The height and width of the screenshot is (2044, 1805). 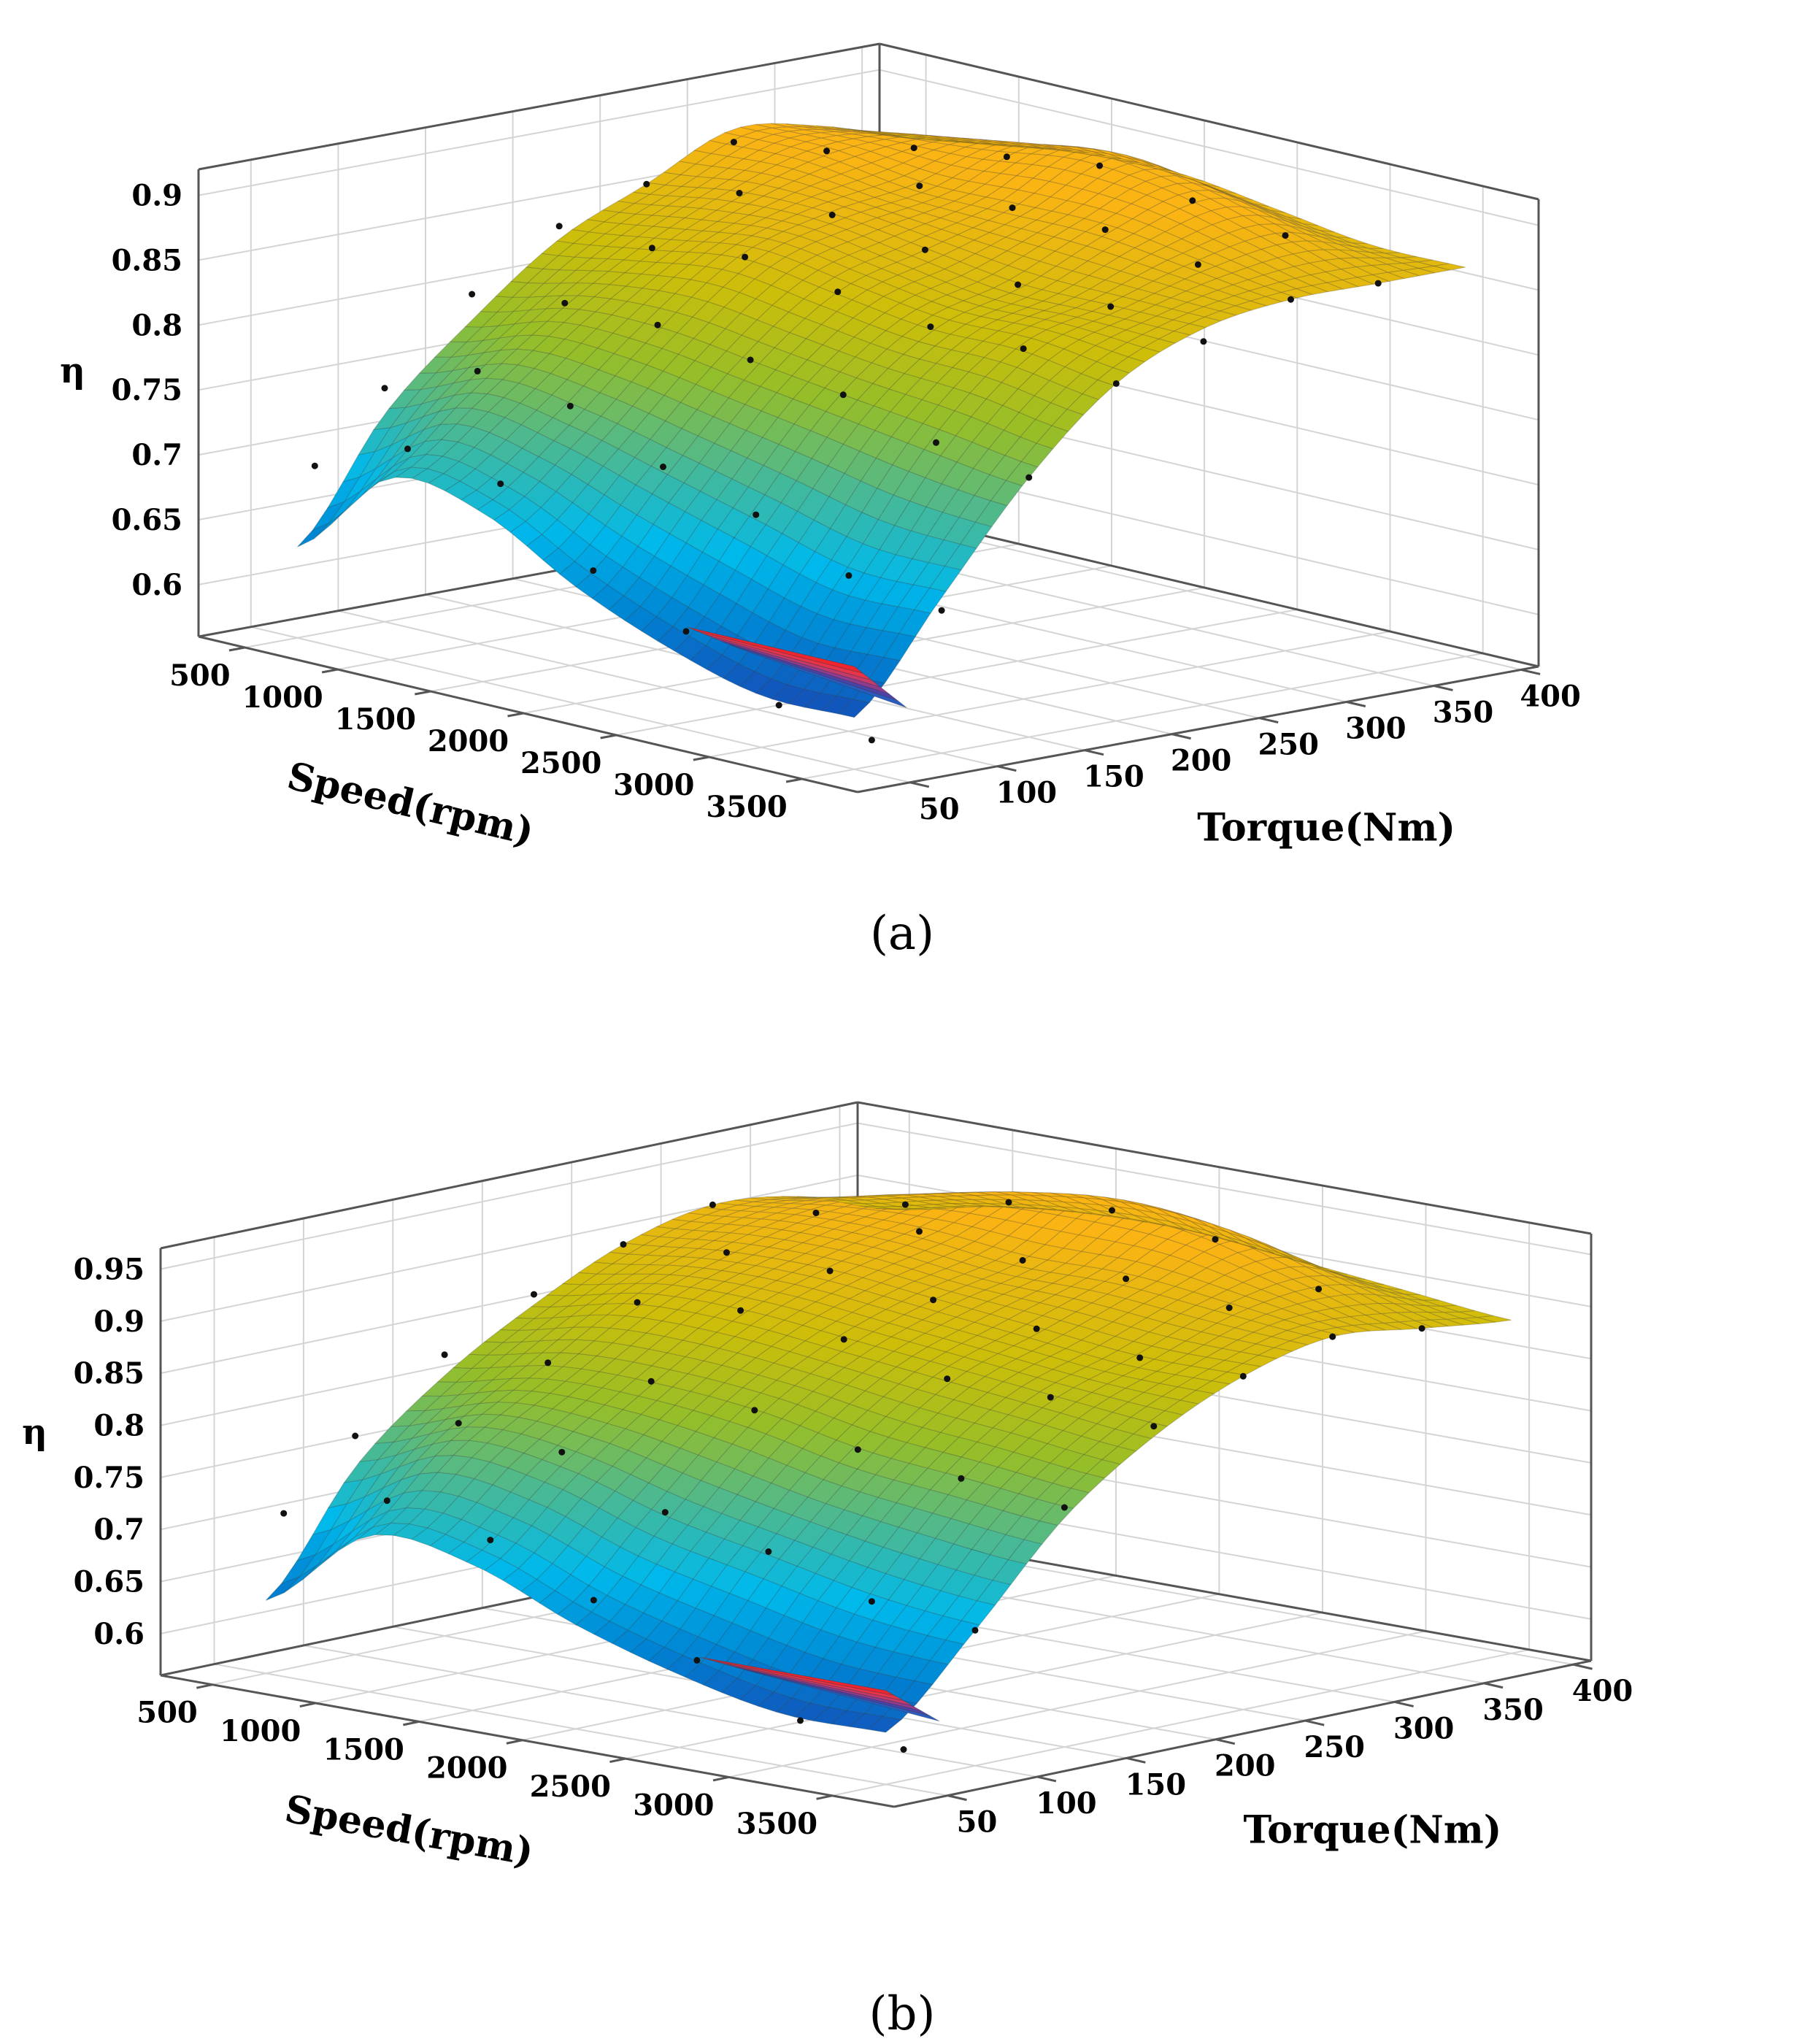 What do you see at coordinates (1113, 777) in the screenshot?
I see `torque-tick-label: 150` at bounding box center [1113, 777].